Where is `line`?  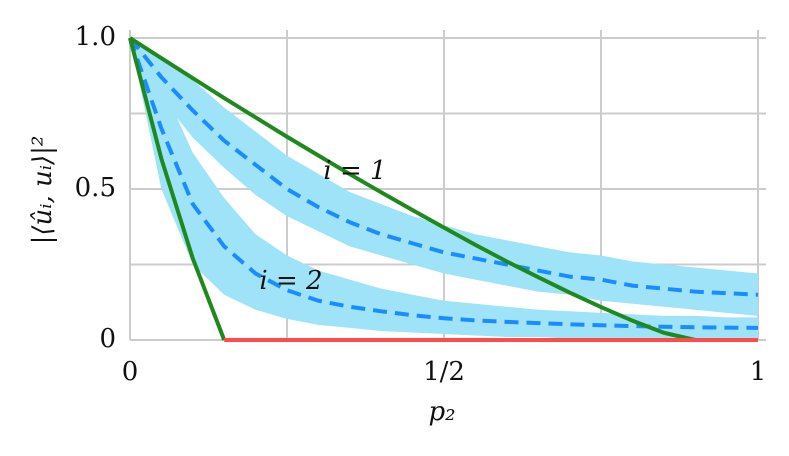
line is located at coordinates (177, 189).